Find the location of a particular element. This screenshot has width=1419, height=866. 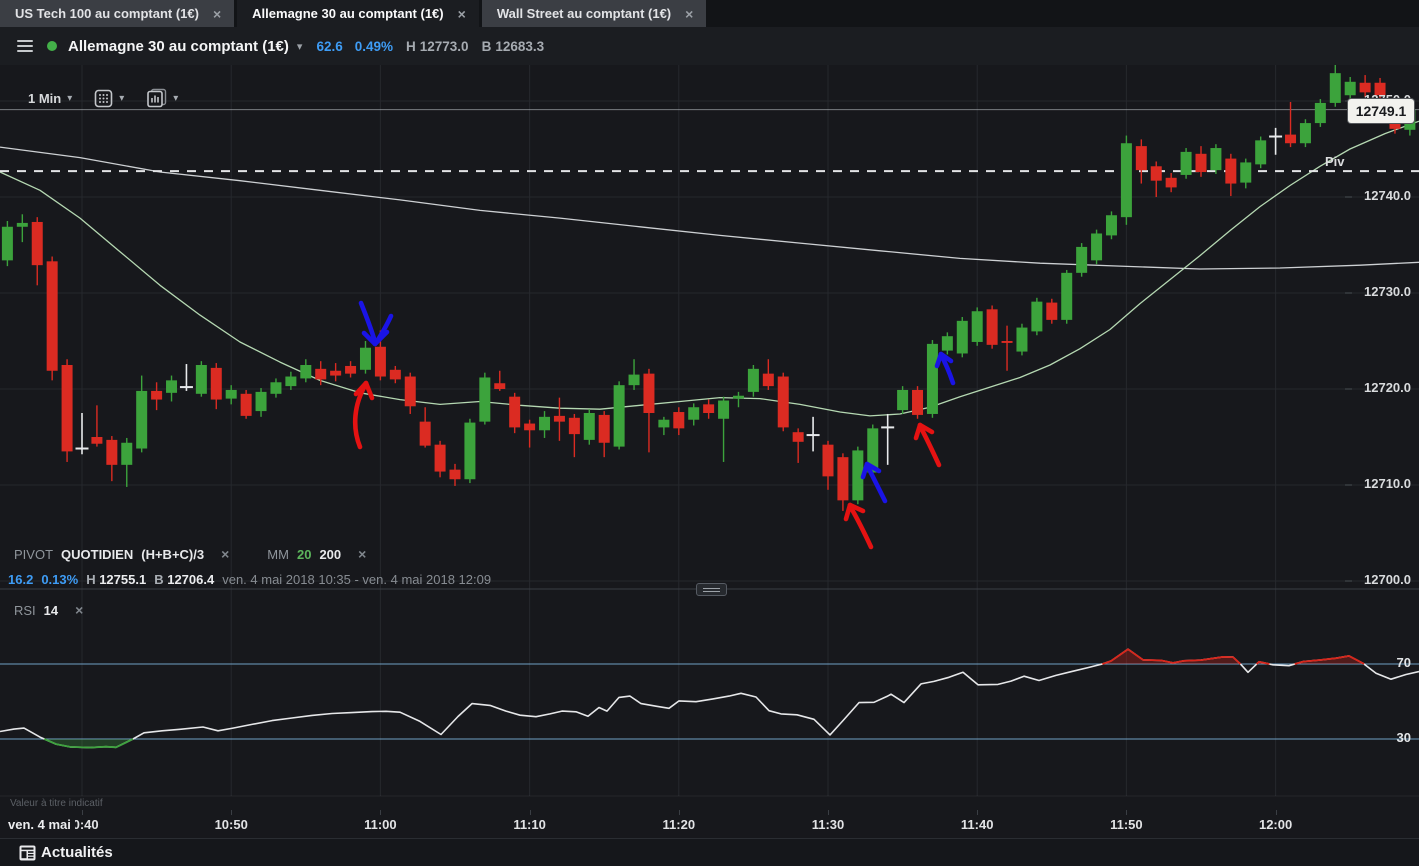

tab-wall-street: Wall Street au comptant (1€) × is located at coordinates (594, 13).